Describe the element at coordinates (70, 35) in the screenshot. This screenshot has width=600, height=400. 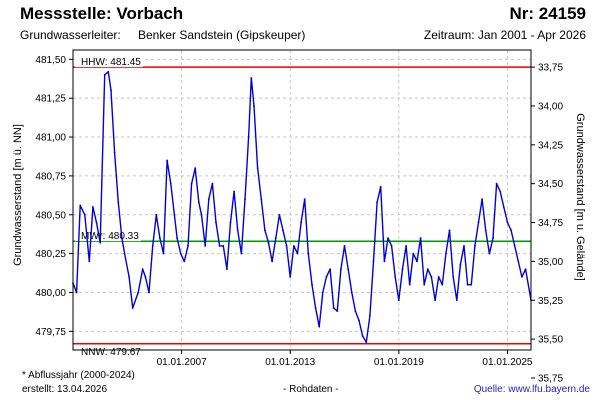
I see `aquifer-label: Grundwasserleiter:` at that location.